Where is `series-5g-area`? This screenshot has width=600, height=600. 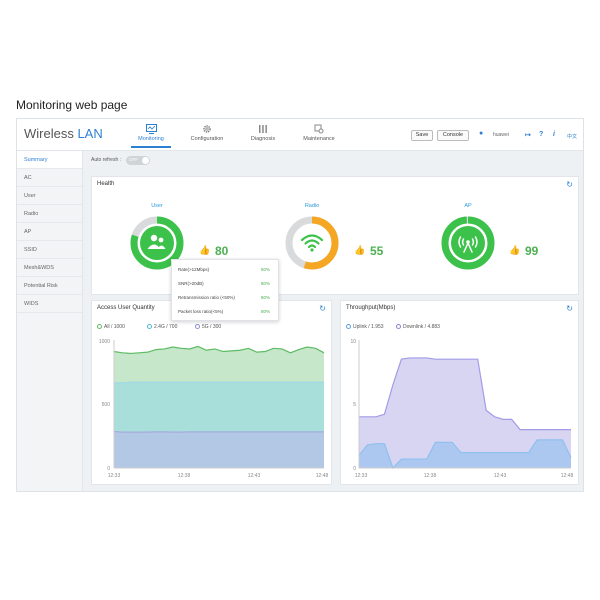 series-5g-area is located at coordinates (219, 449).